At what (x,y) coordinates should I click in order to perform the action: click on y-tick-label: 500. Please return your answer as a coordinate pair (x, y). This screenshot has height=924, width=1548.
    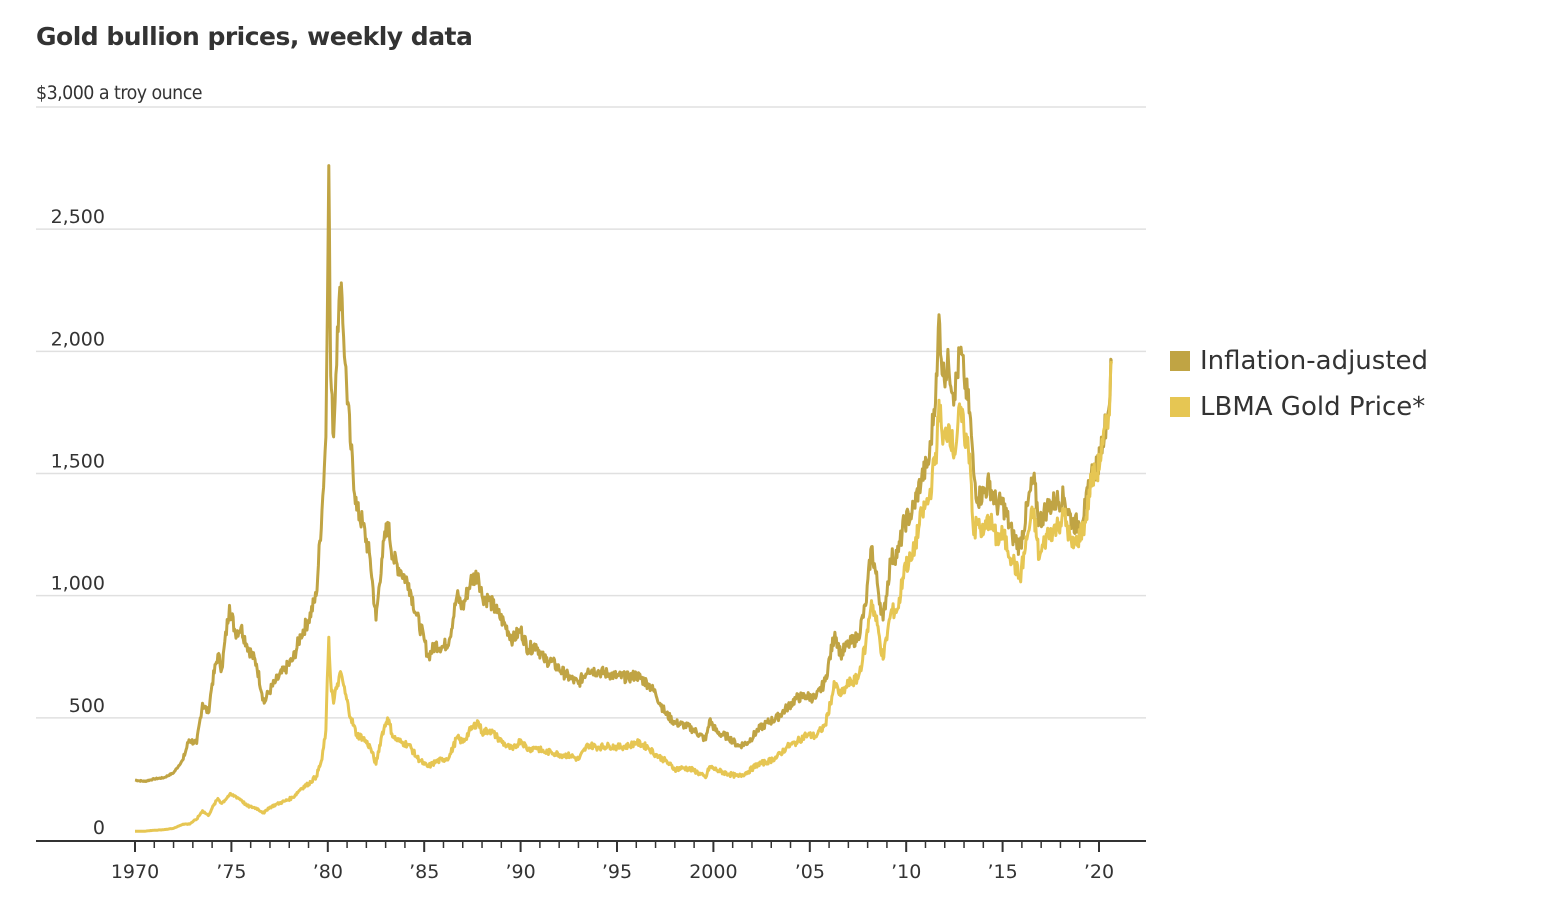
    Looking at the image, I should click on (87, 706).